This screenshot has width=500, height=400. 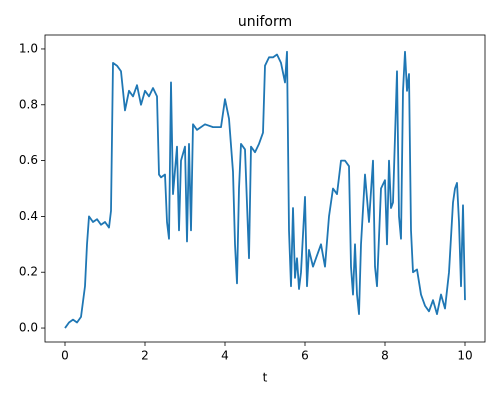 I want to click on chart-title: uniform, so click(x=265, y=22).